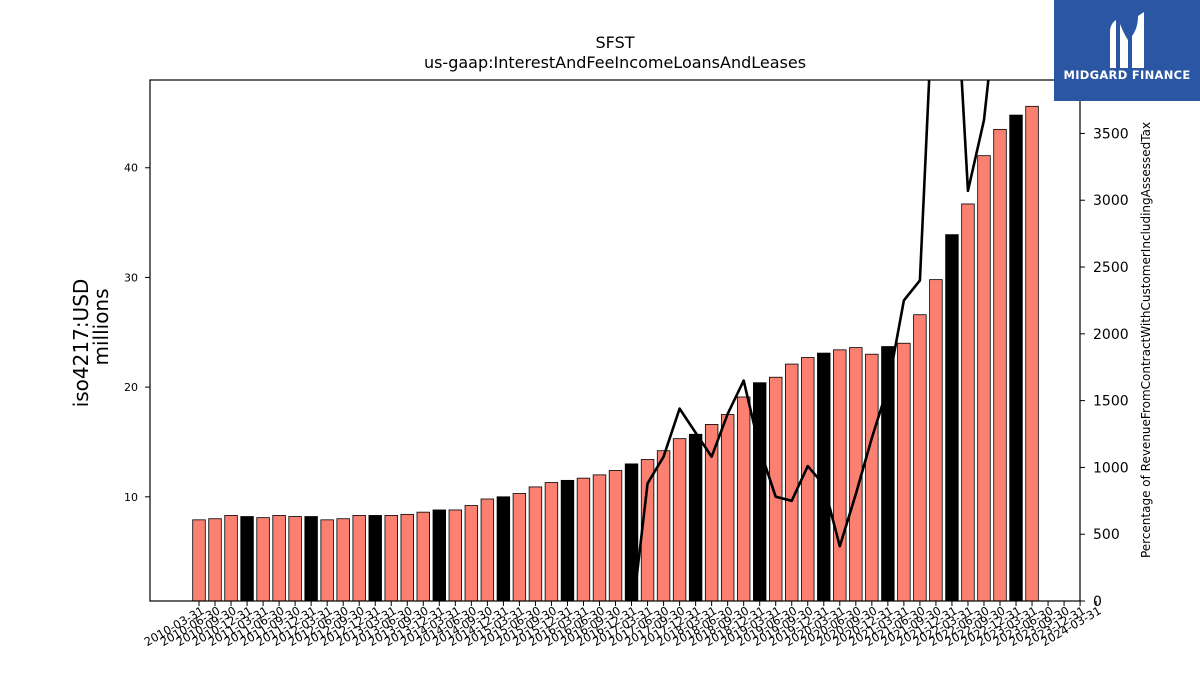 The width and height of the screenshot is (1200, 675). I want to click on y2-tick-label: 0, so click(1097, 602).